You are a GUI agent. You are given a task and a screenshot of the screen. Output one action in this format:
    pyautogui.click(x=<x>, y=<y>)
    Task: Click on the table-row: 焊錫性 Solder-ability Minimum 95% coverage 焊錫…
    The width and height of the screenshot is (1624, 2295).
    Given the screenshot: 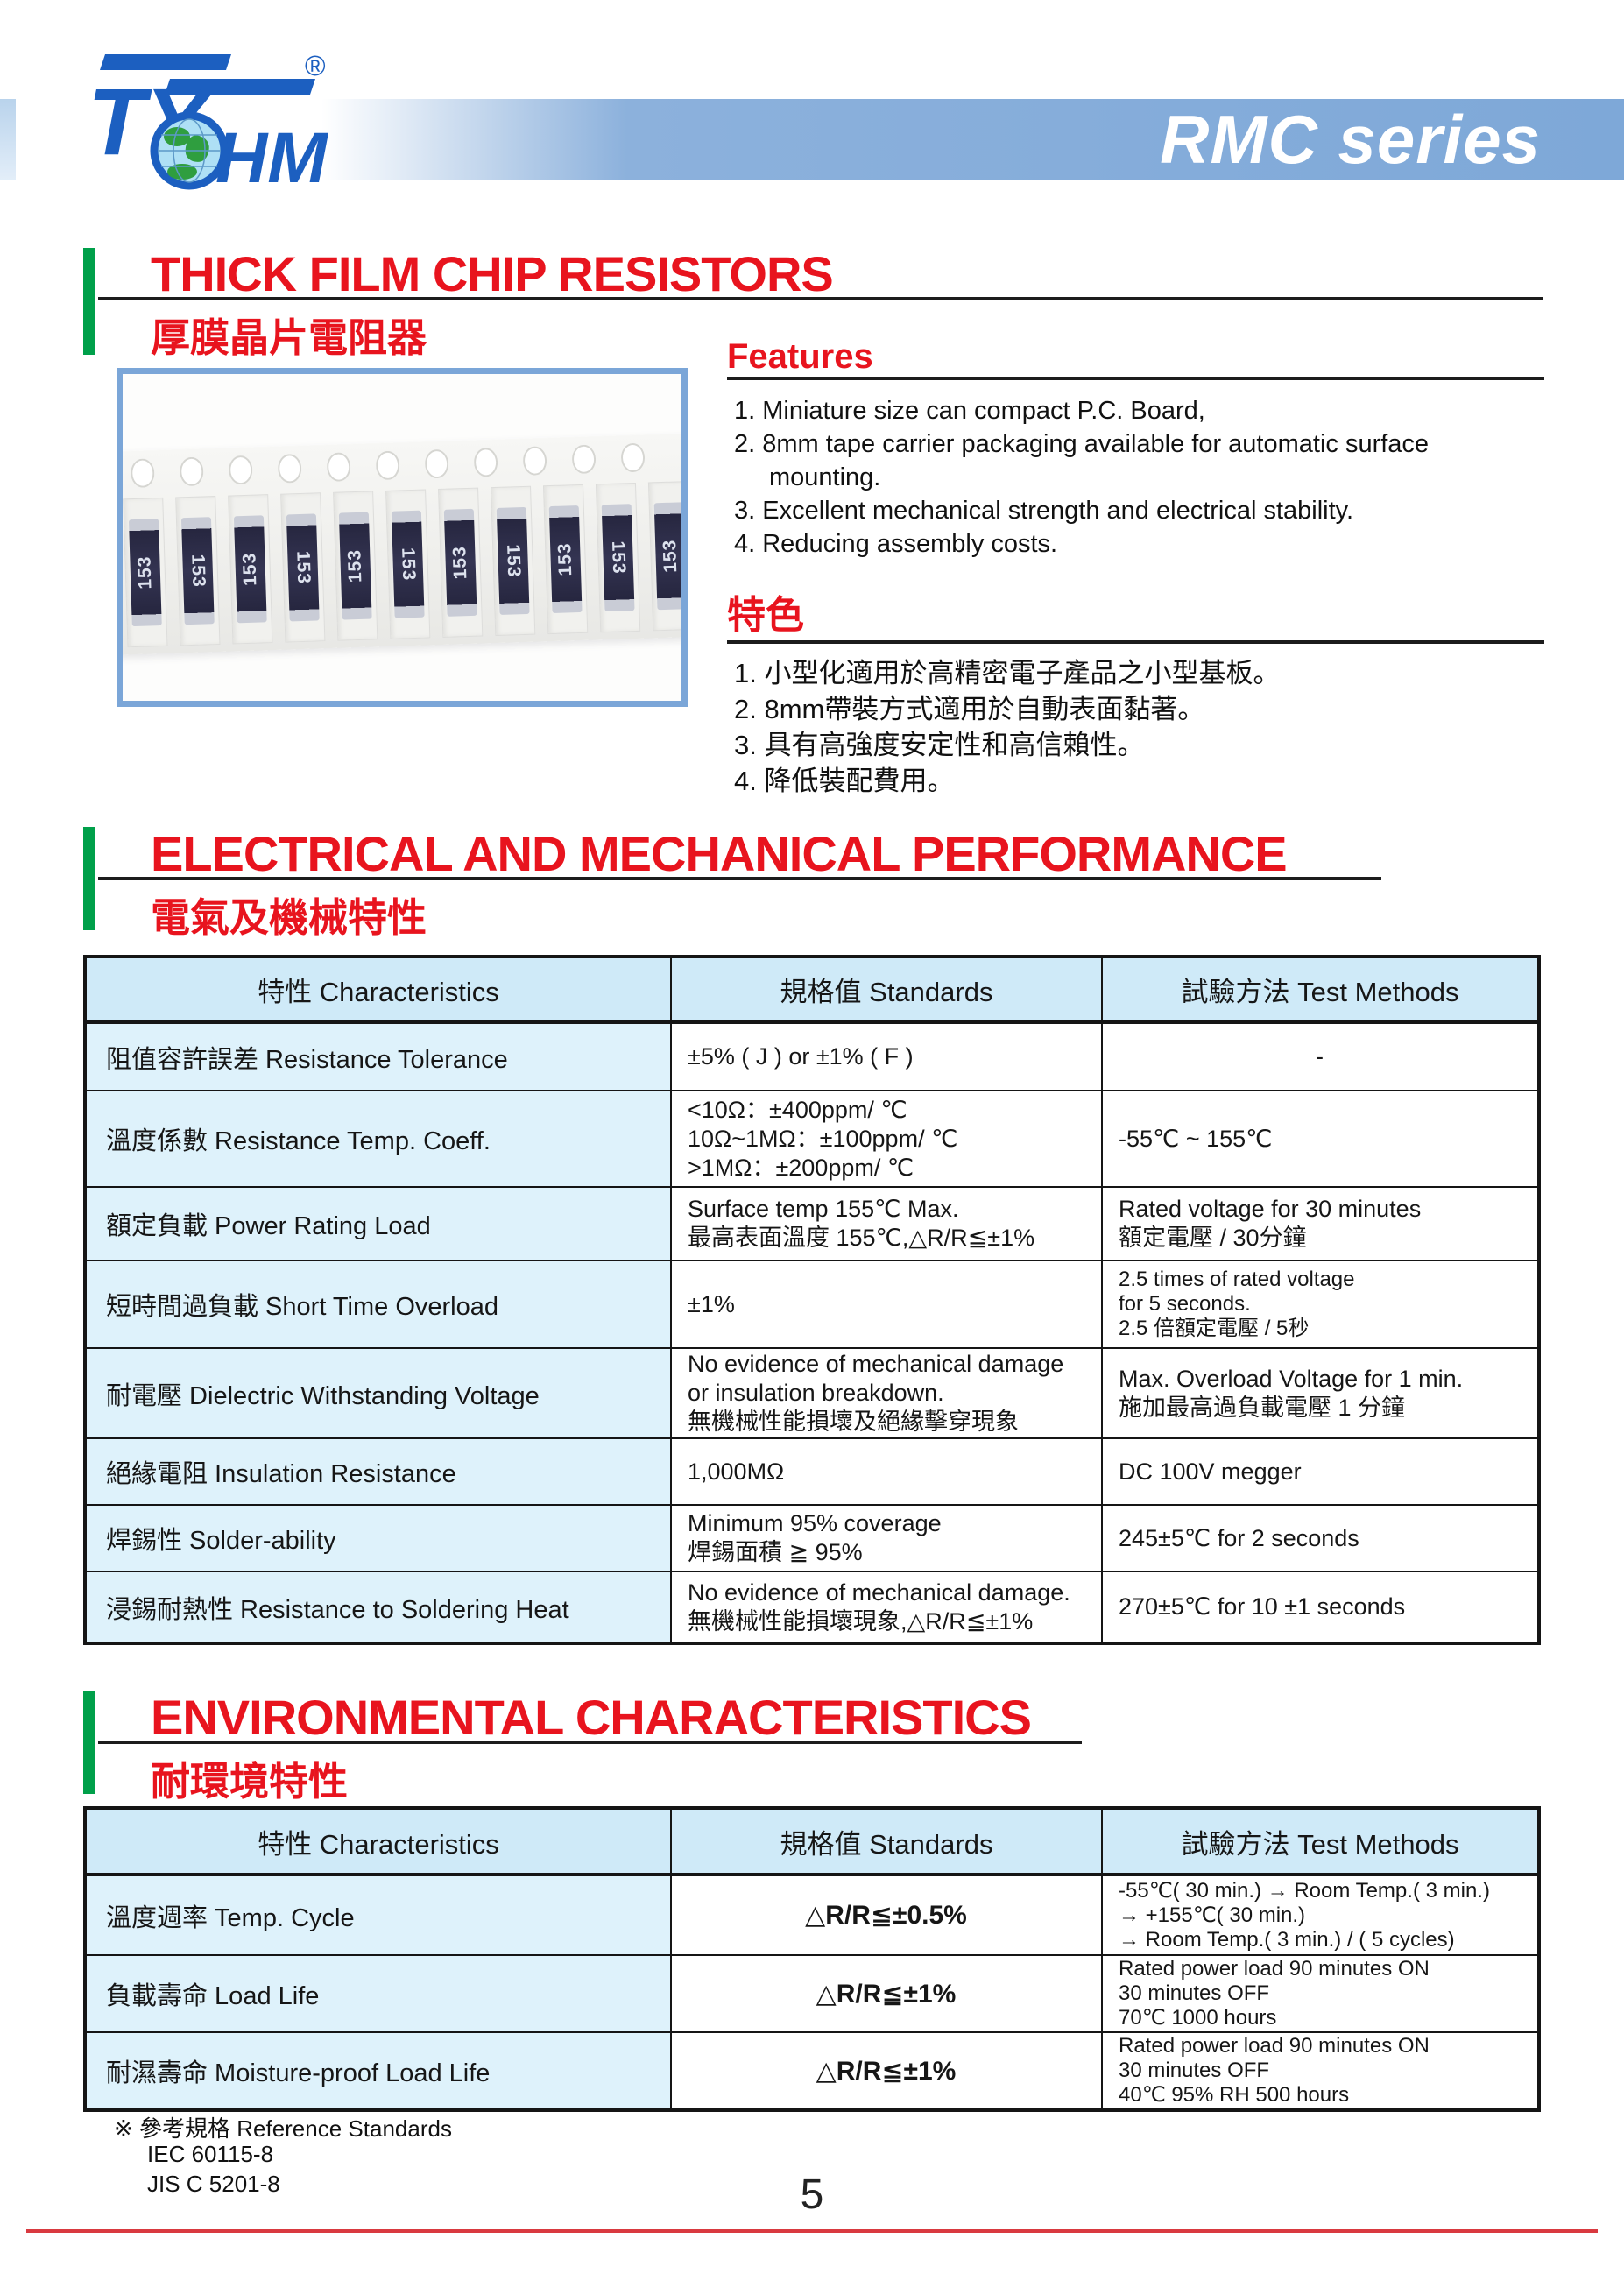 What is the action you would take?
    pyautogui.click(x=812, y=1538)
    